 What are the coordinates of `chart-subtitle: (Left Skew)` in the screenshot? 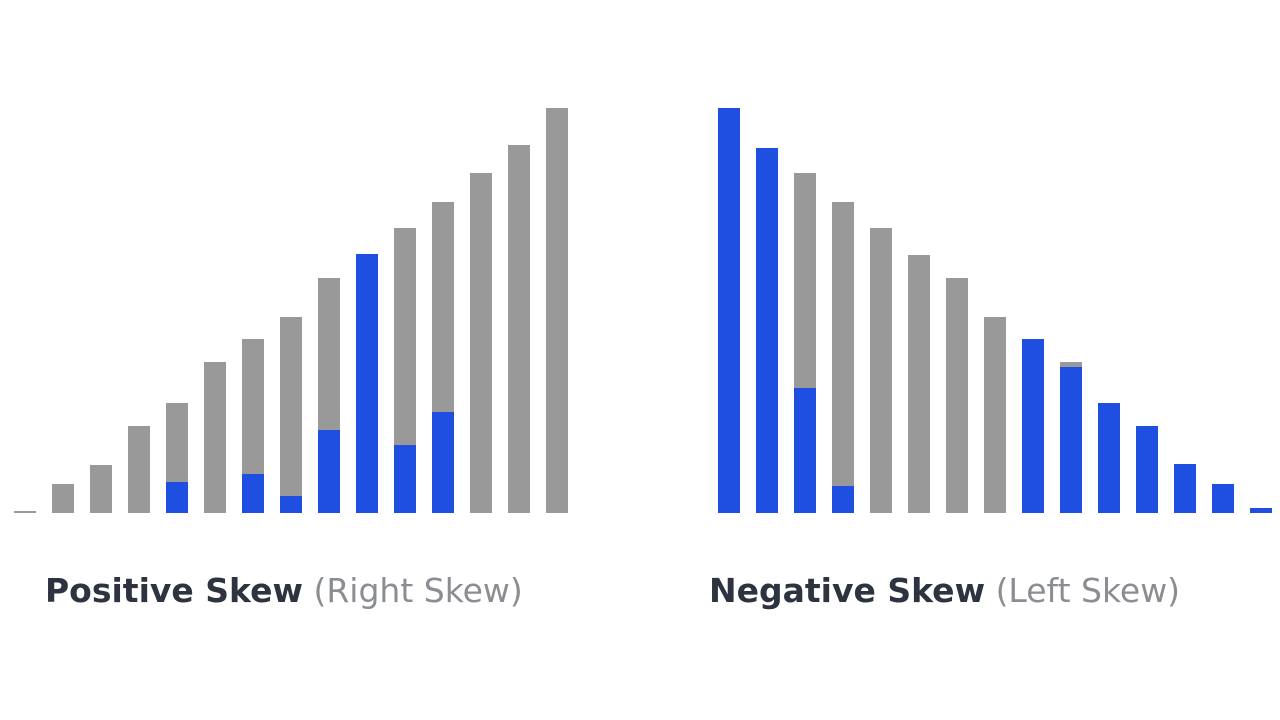 It's located at (1088, 590).